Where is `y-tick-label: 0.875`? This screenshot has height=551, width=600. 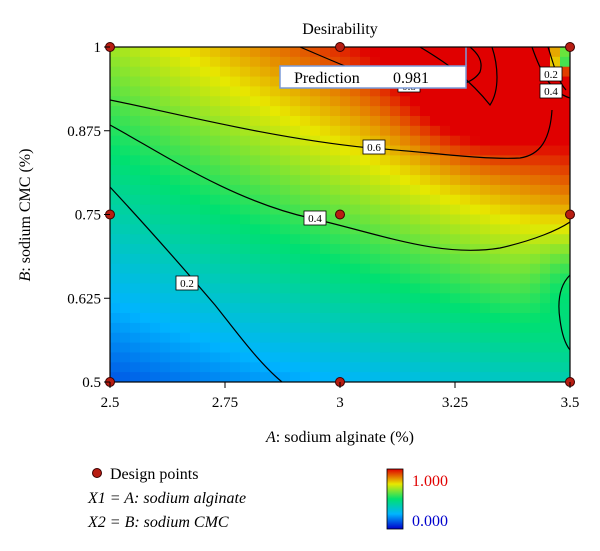
y-tick-label: 0.875 is located at coordinates (84, 132).